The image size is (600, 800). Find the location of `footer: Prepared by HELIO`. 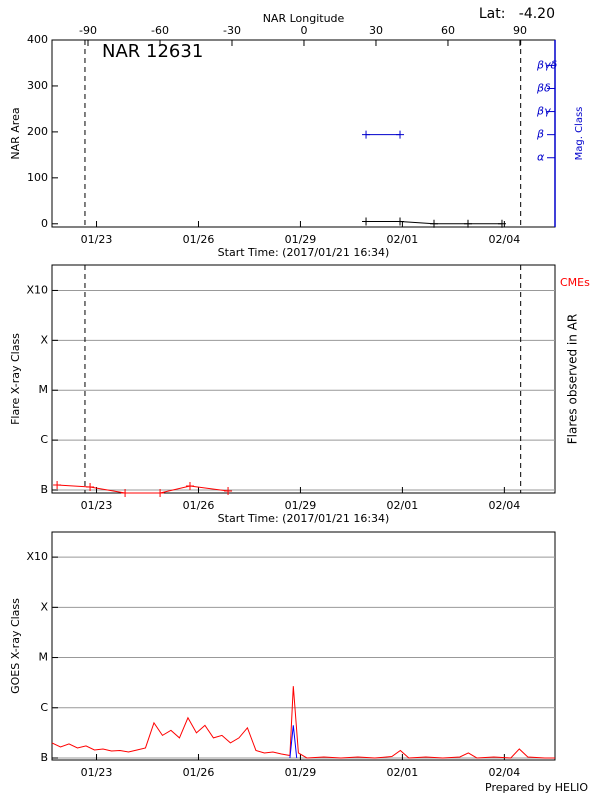

footer: Prepared by HELIO is located at coordinates (536, 787).